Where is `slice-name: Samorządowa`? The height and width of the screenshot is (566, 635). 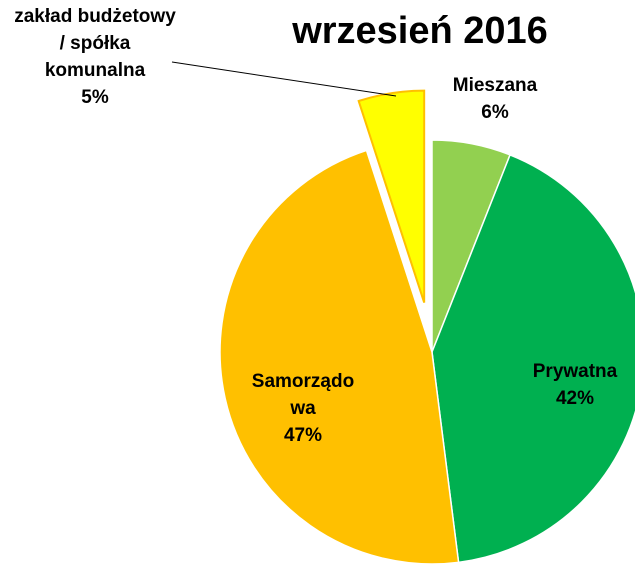 slice-name: Samorządowa is located at coordinates (303, 395).